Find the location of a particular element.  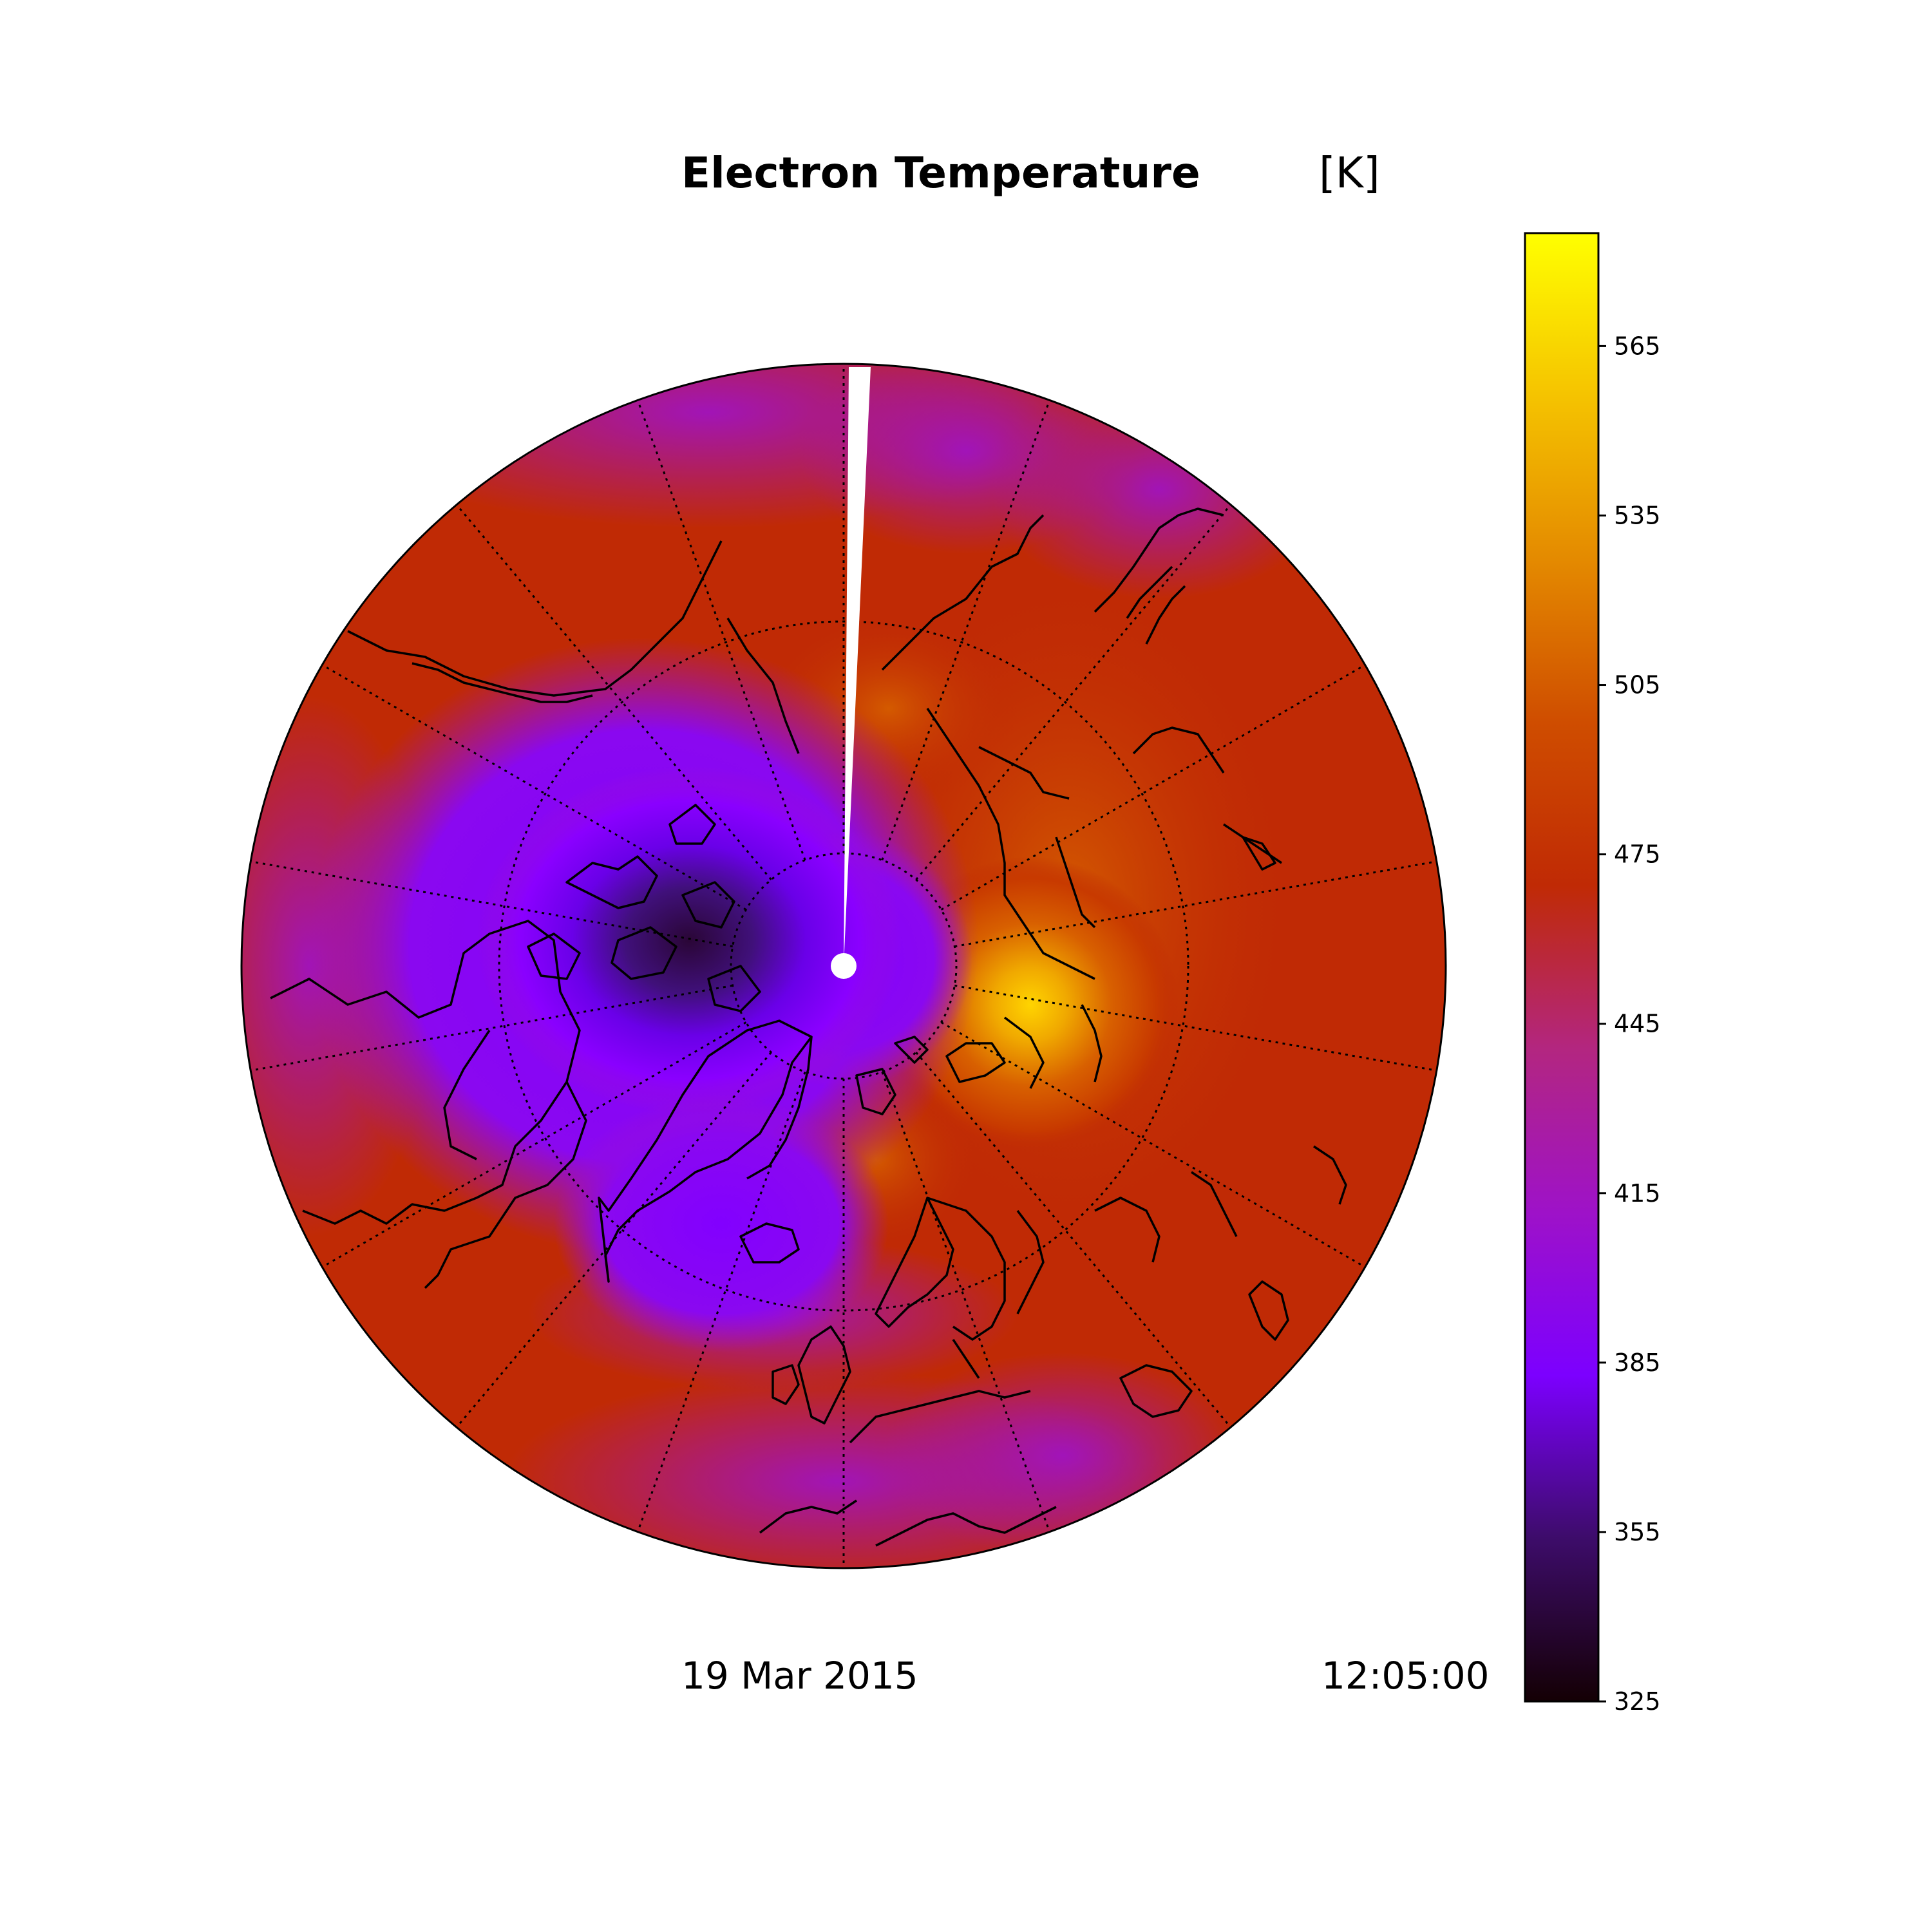

coast-europe is located at coordinates (940, 1417).